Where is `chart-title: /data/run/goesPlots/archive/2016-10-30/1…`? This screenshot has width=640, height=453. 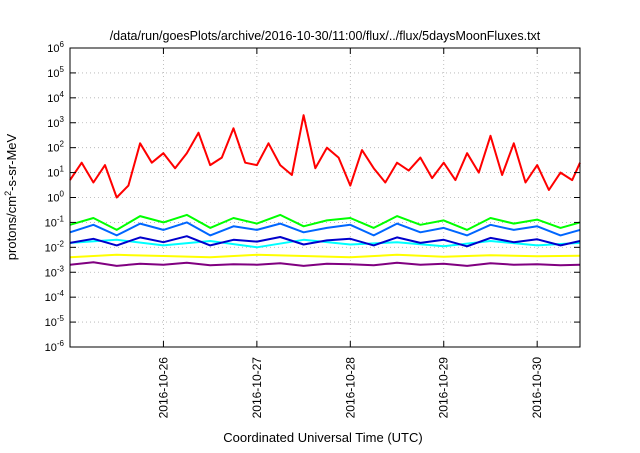 chart-title: /data/run/goesPlots/archive/2016-10-30/1… is located at coordinates (325, 36).